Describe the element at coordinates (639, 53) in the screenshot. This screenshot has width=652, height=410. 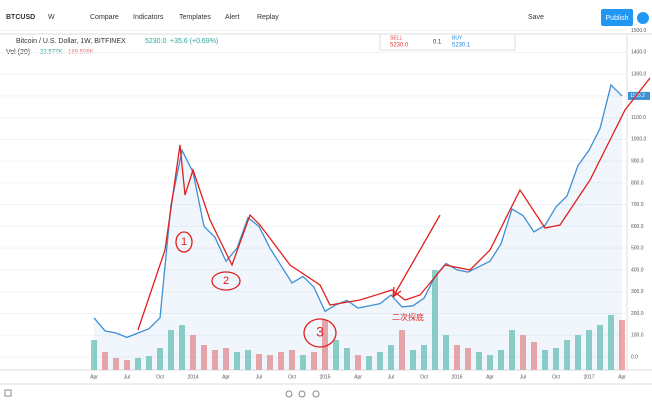
I see `y-tick-label: 1400.0` at that location.